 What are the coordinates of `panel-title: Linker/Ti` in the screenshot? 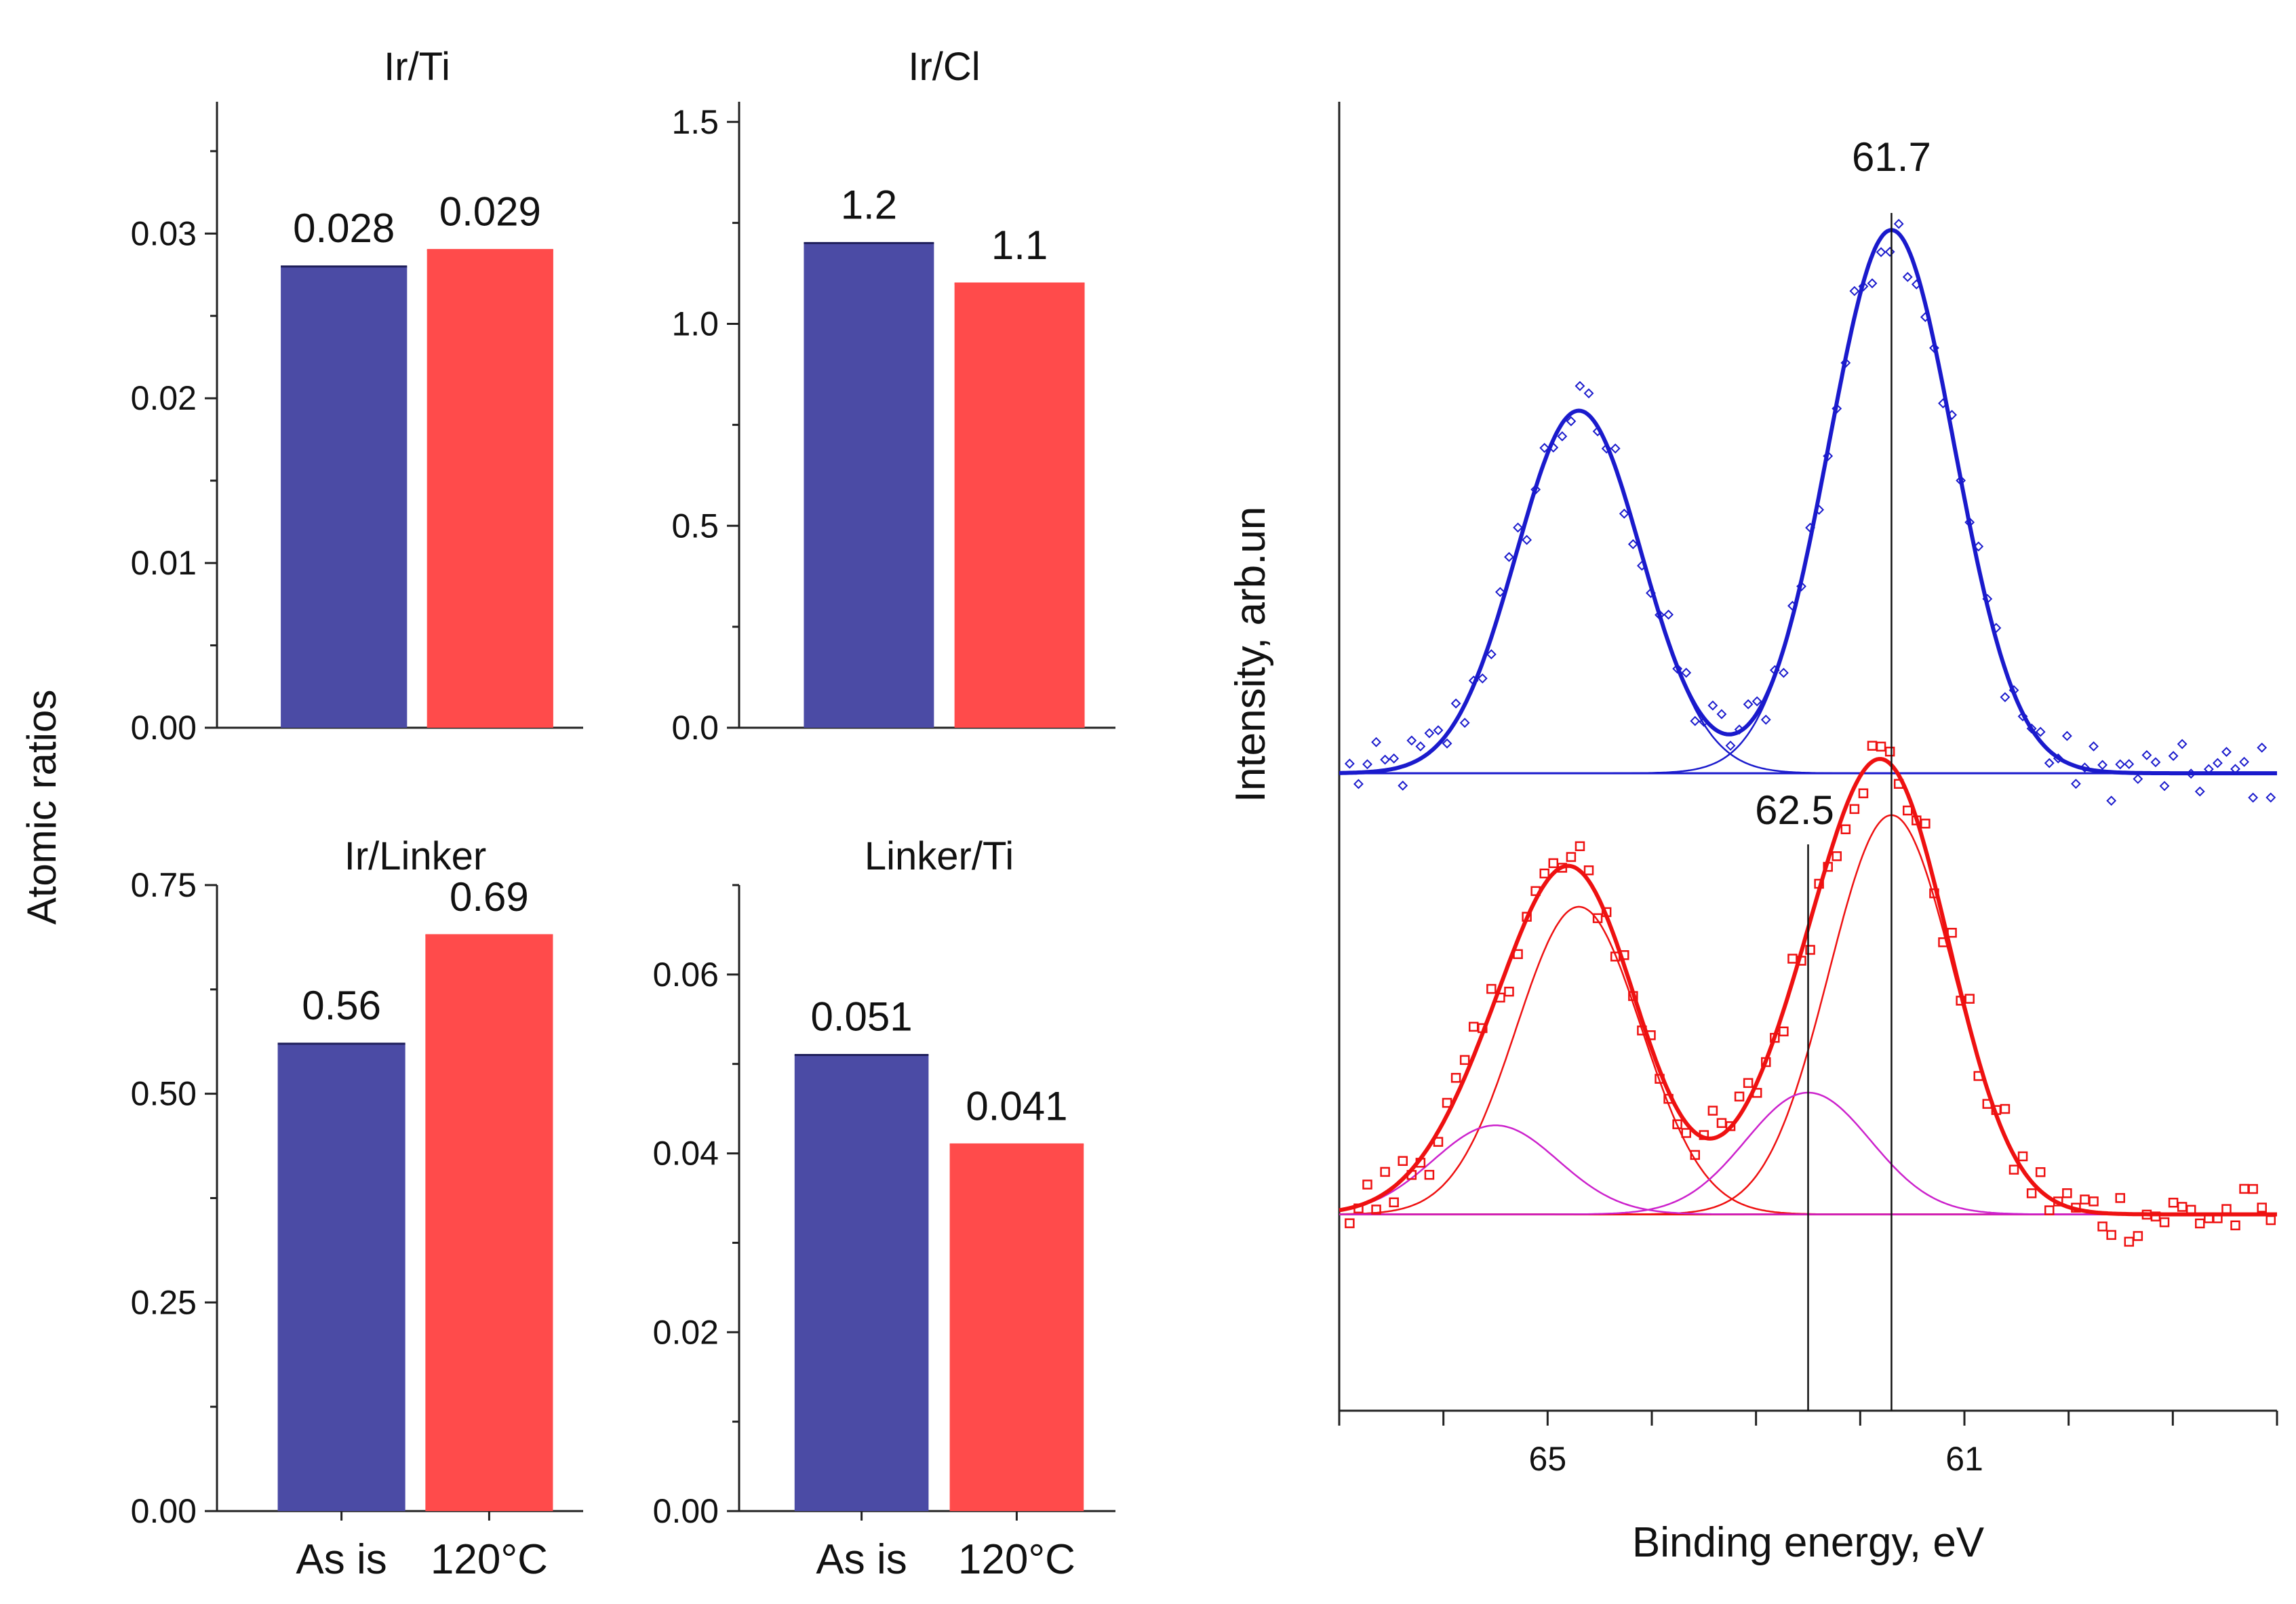 It's located at (939, 856).